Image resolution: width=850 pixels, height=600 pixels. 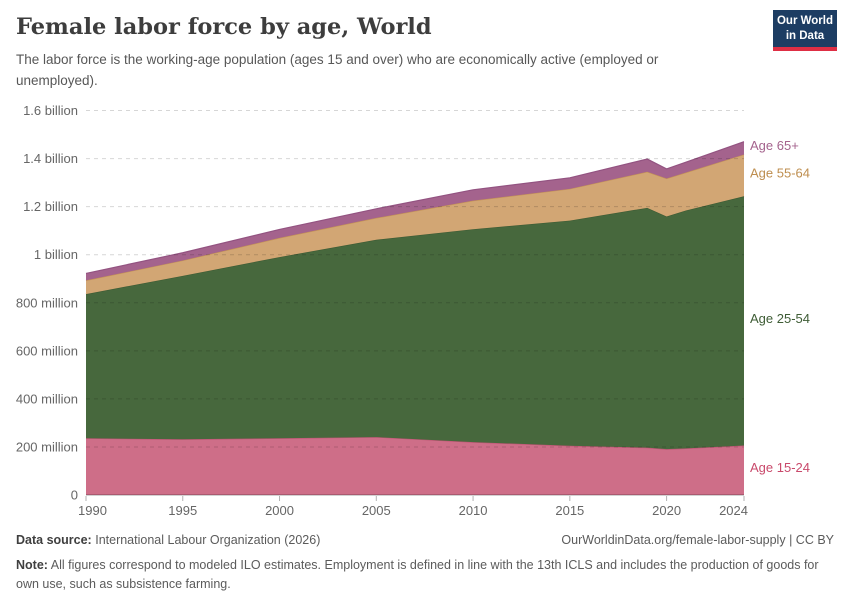 I want to click on x-tick-label: 2015, so click(x=569, y=510).